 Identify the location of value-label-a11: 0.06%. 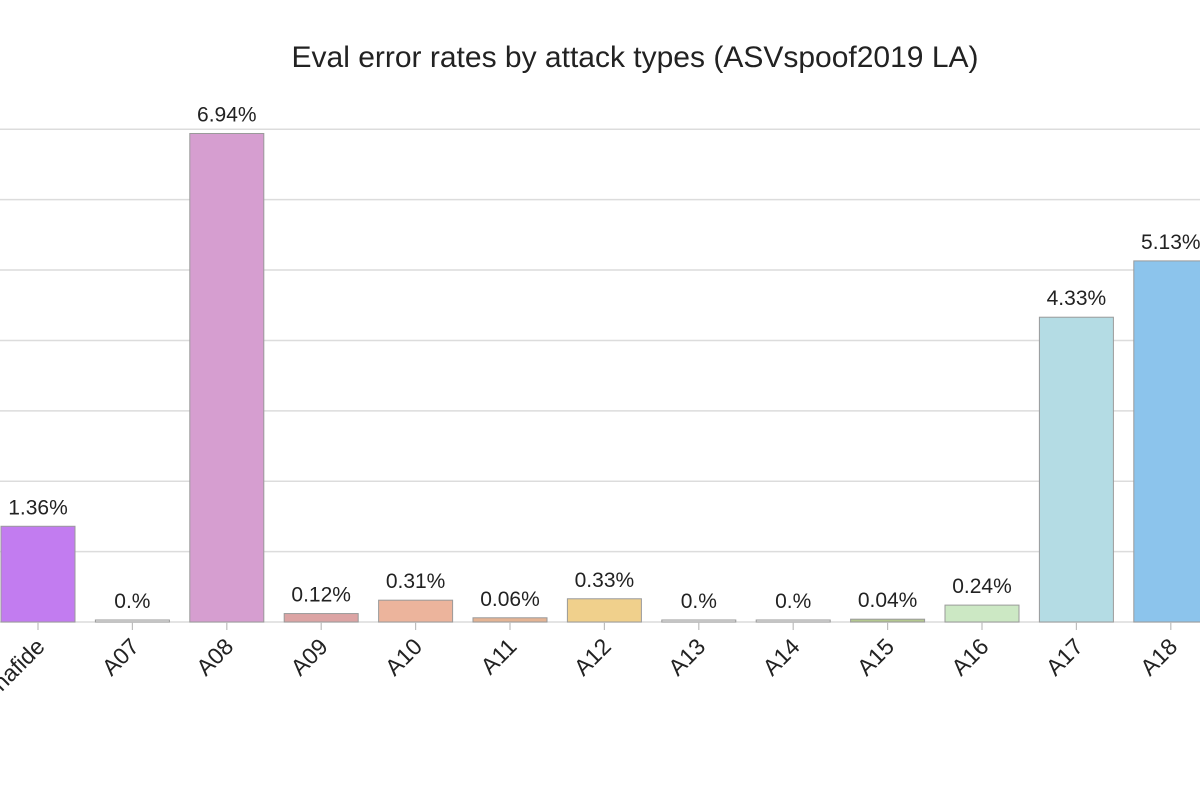
(510, 599).